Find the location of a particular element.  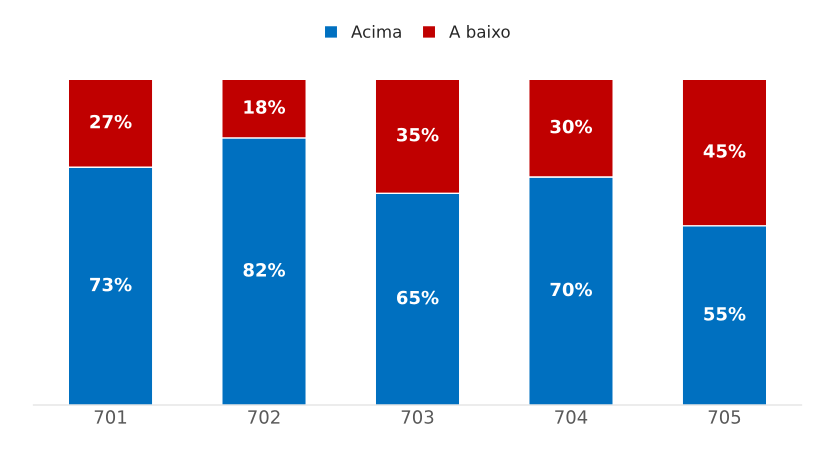

data-label: 18% is located at coordinates (265, 107).